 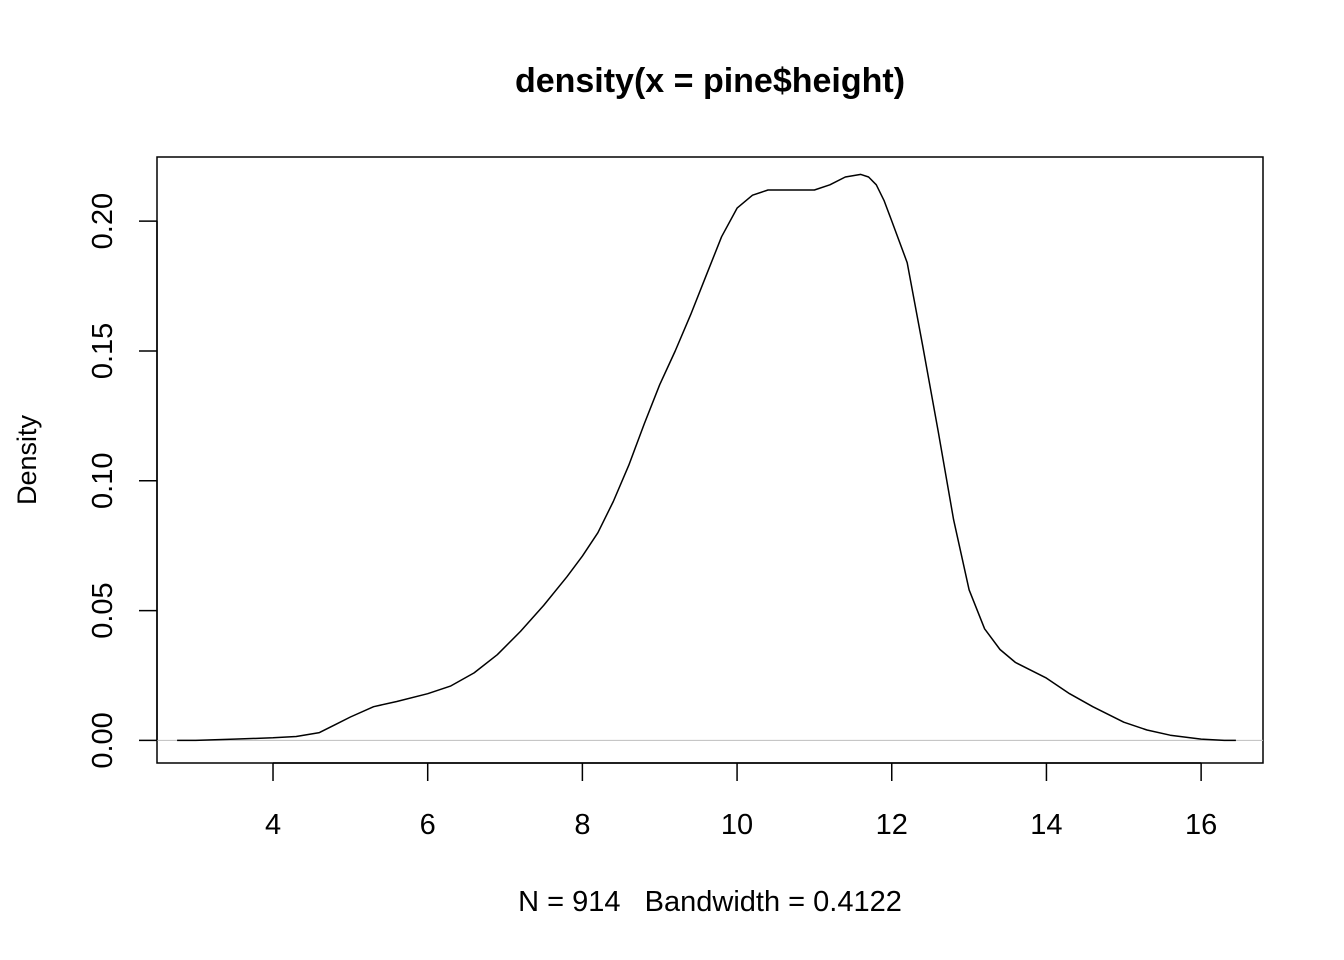 What do you see at coordinates (582, 825) in the screenshot?
I see `x-tick-label: 8` at bounding box center [582, 825].